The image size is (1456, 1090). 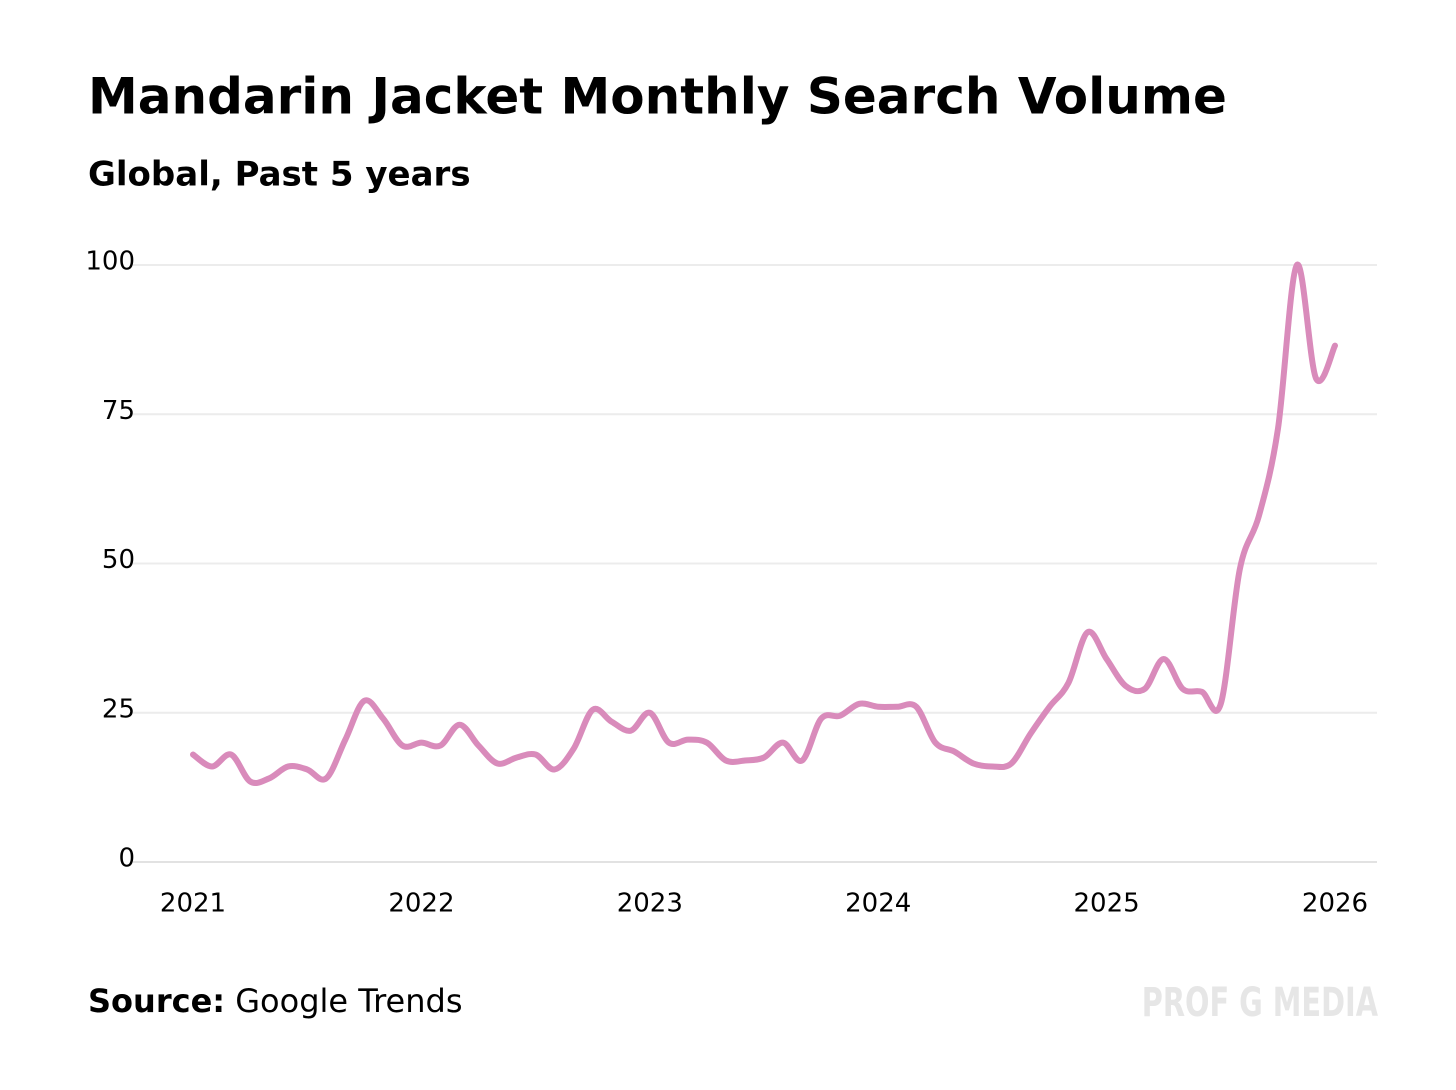 What do you see at coordinates (1335, 904) in the screenshot?
I see `x-tick-label: 2026` at bounding box center [1335, 904].